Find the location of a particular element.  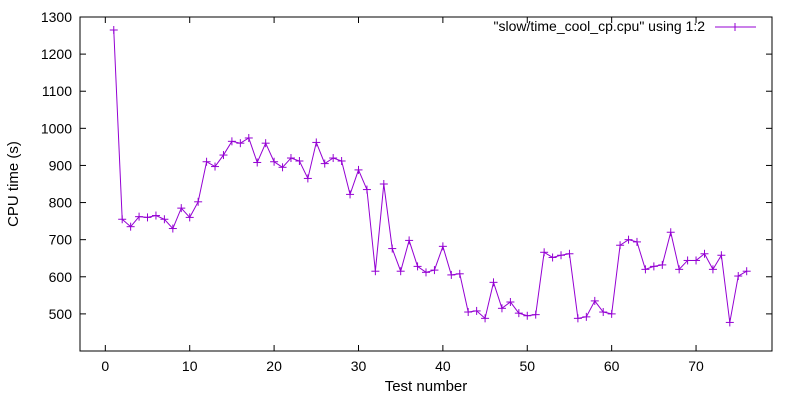

y-axis-label: CPU time (s) is located at coordinates (13, 184).